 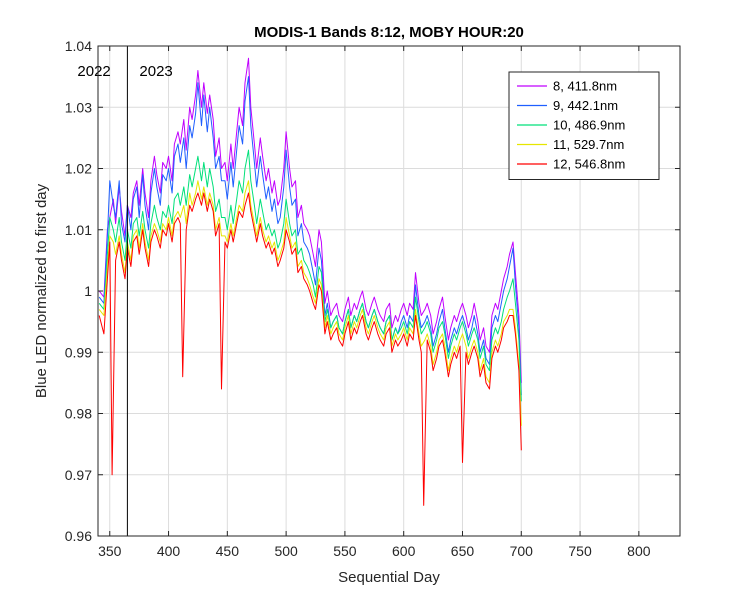 What do you see at coordinates (585, 86) in the screenshot?
I see `legend-label-1: 8, 411.8nm` at bounding box center [585, 86].